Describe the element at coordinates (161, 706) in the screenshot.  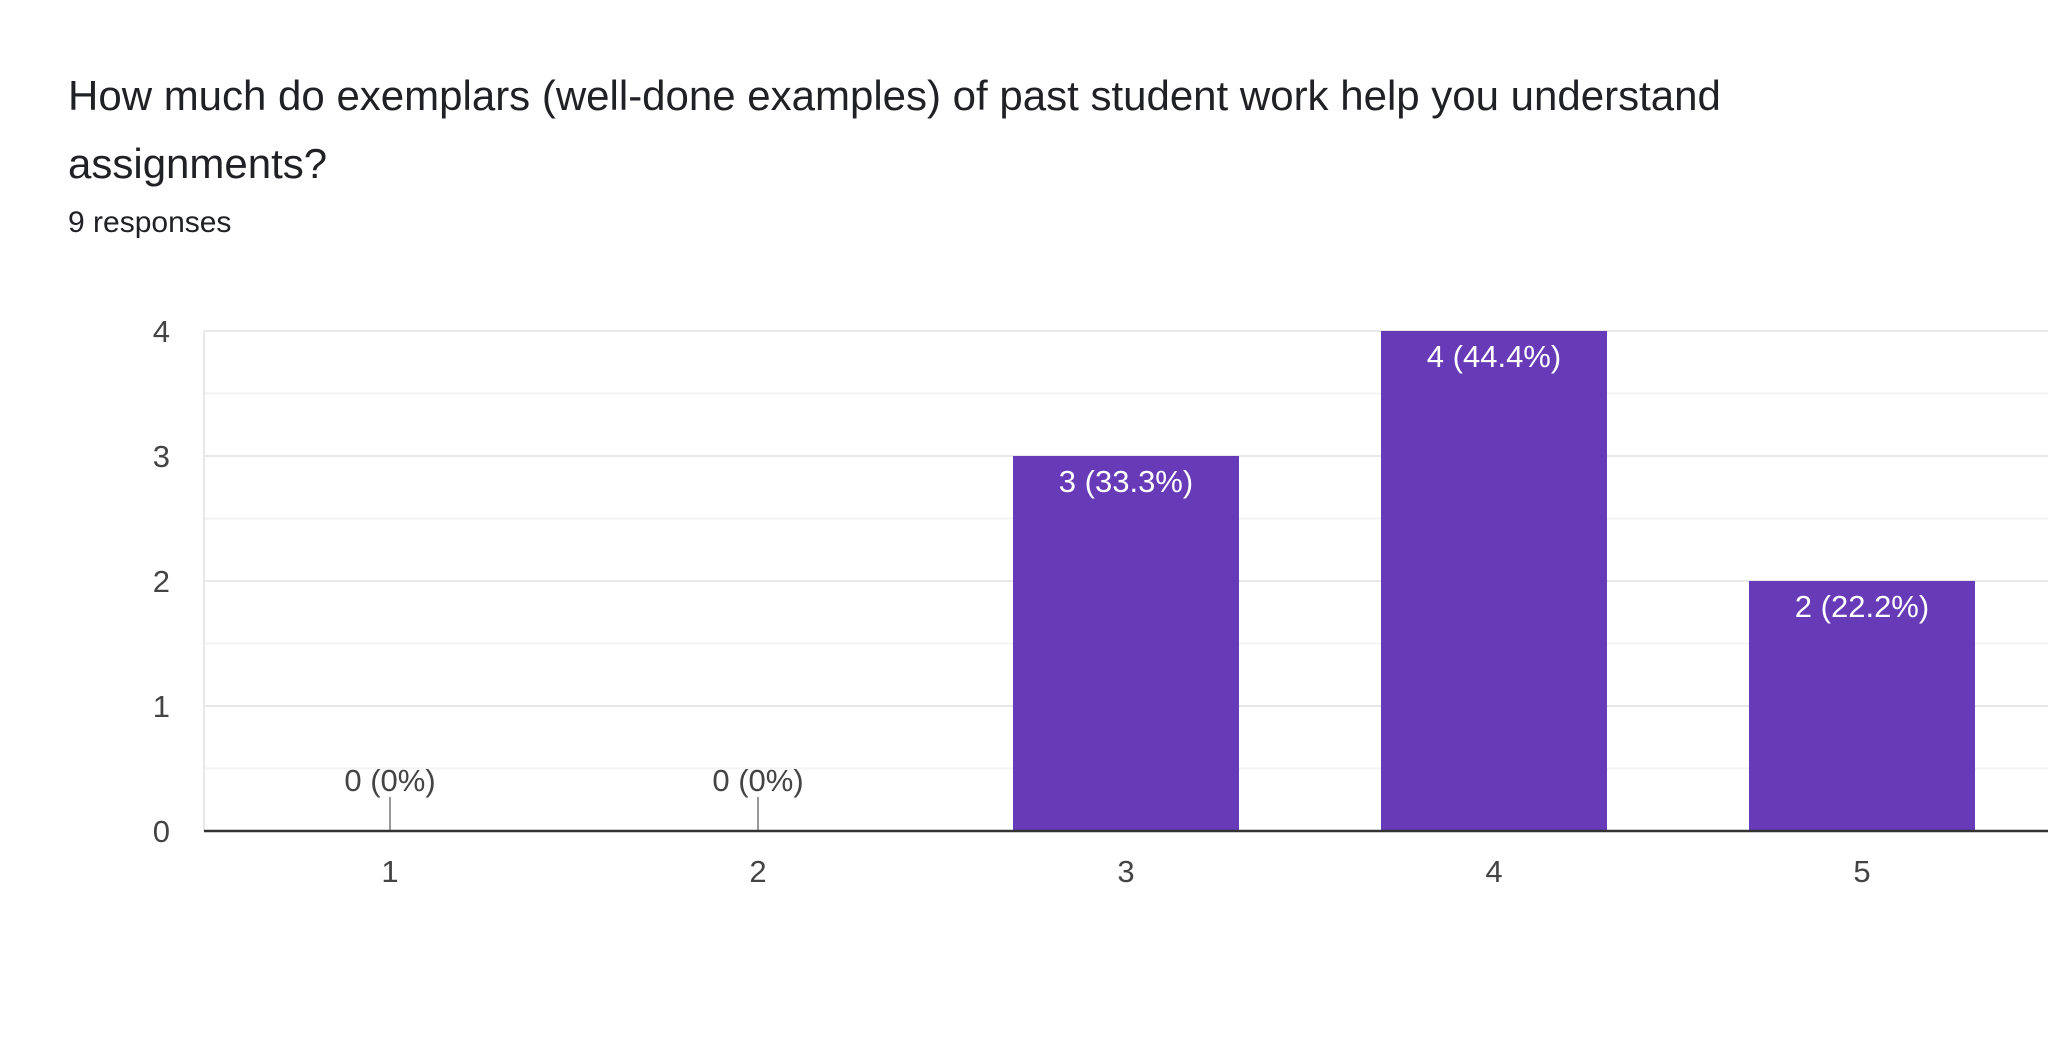
I see `y-tick-label: 1` at that location.